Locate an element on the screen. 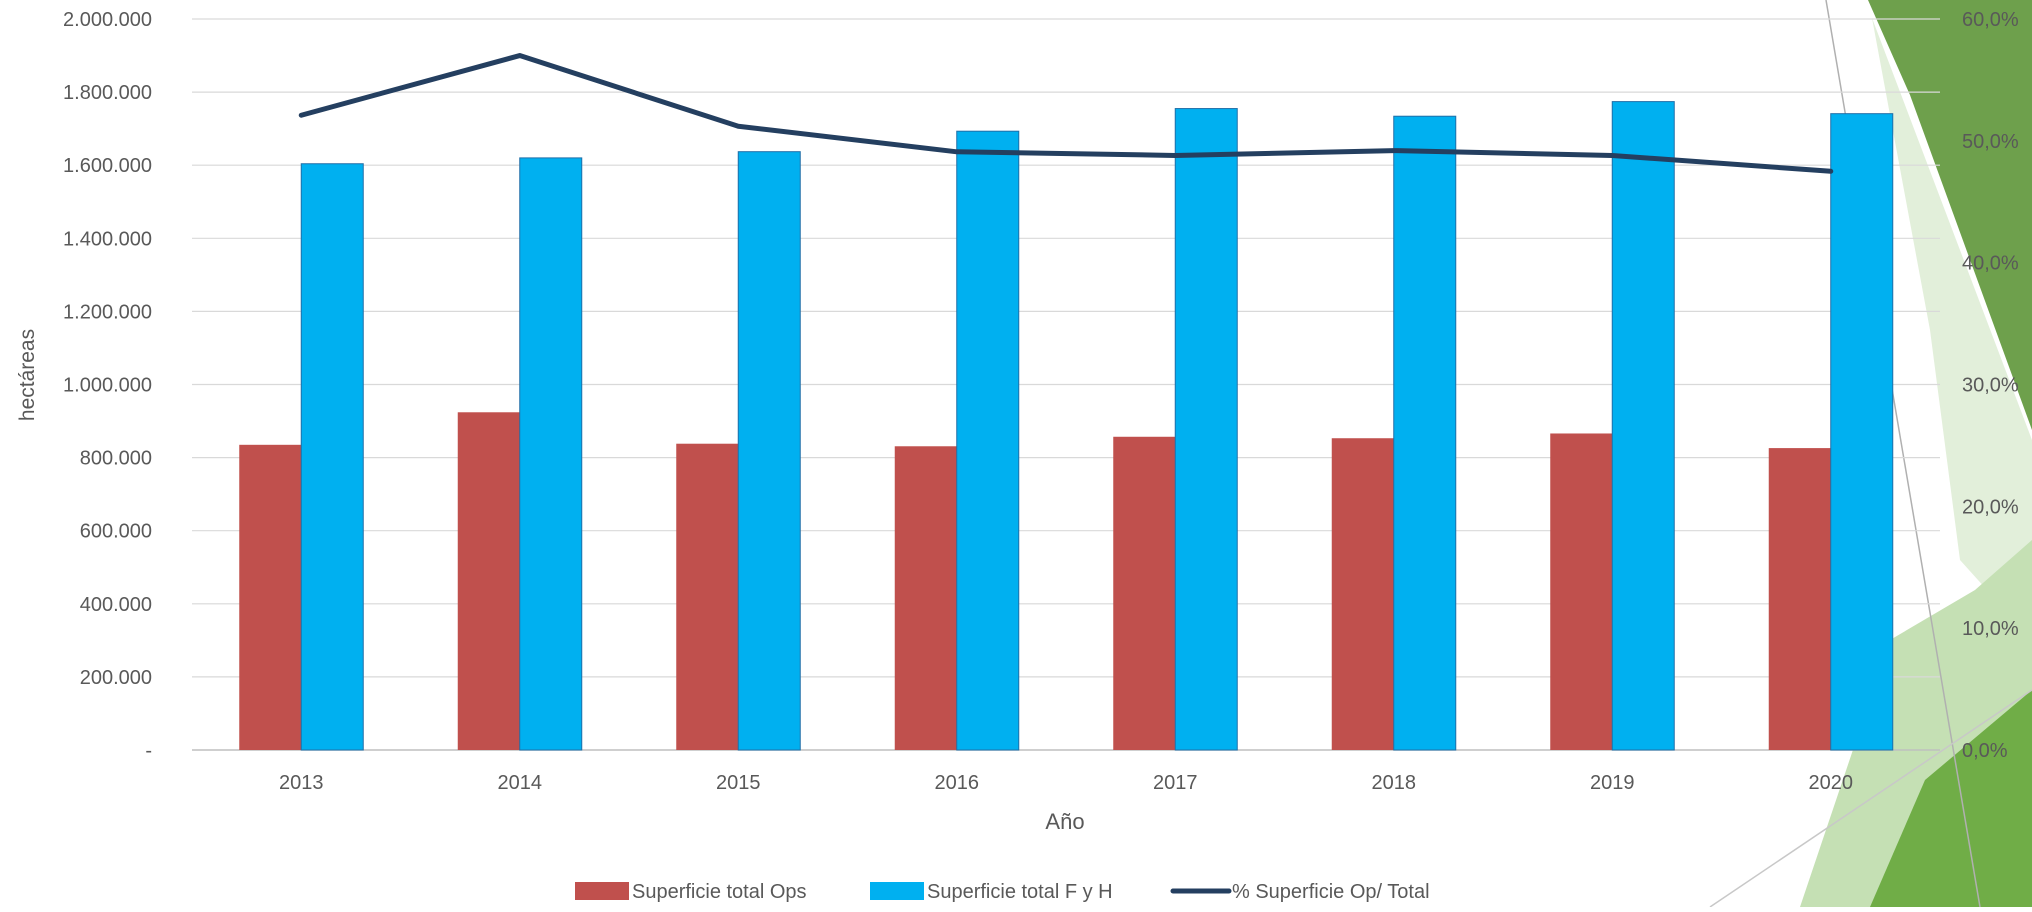 The width and height of the screenshot is (2032, 912). y-tick-label: 1.600.000 is located at coordinates (107, 166).